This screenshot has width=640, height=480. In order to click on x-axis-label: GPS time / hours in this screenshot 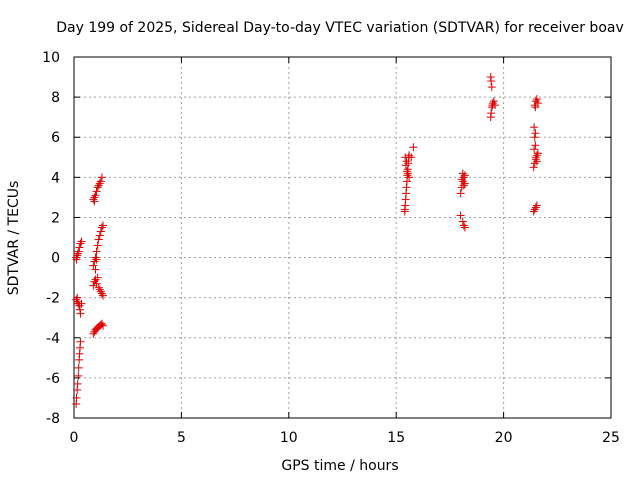, I will do `click(339, 466)`.